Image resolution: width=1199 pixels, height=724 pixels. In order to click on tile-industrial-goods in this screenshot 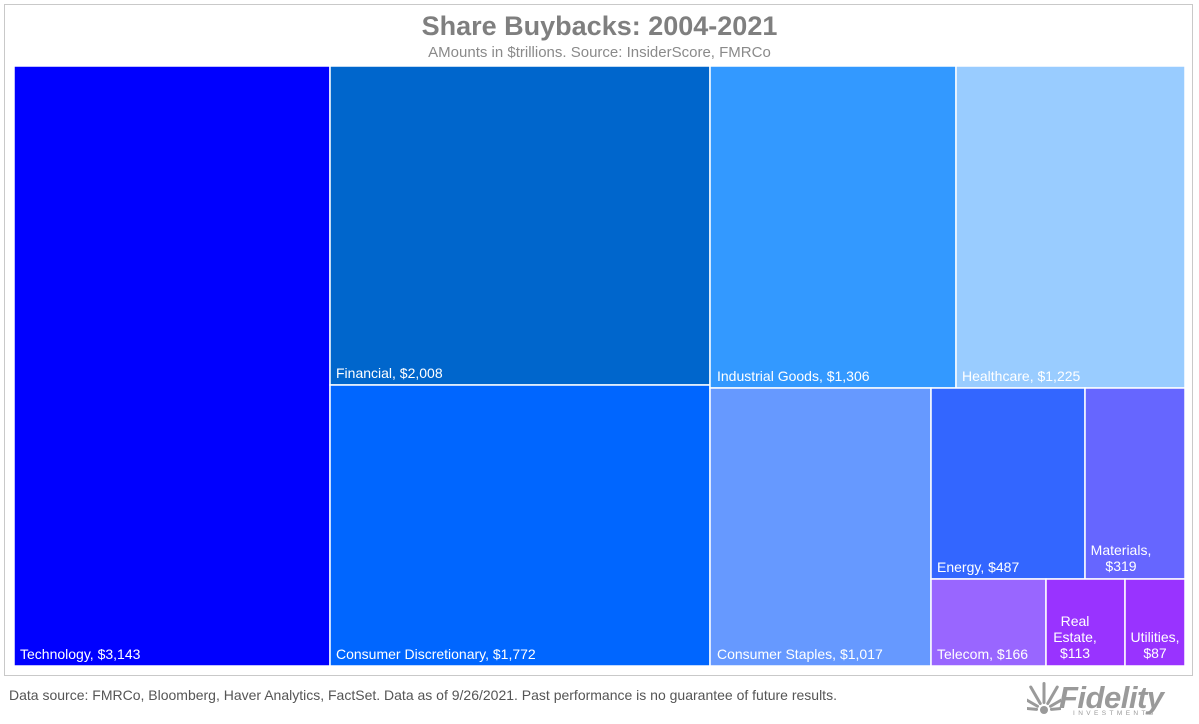, I will do `click(833, 227)`.